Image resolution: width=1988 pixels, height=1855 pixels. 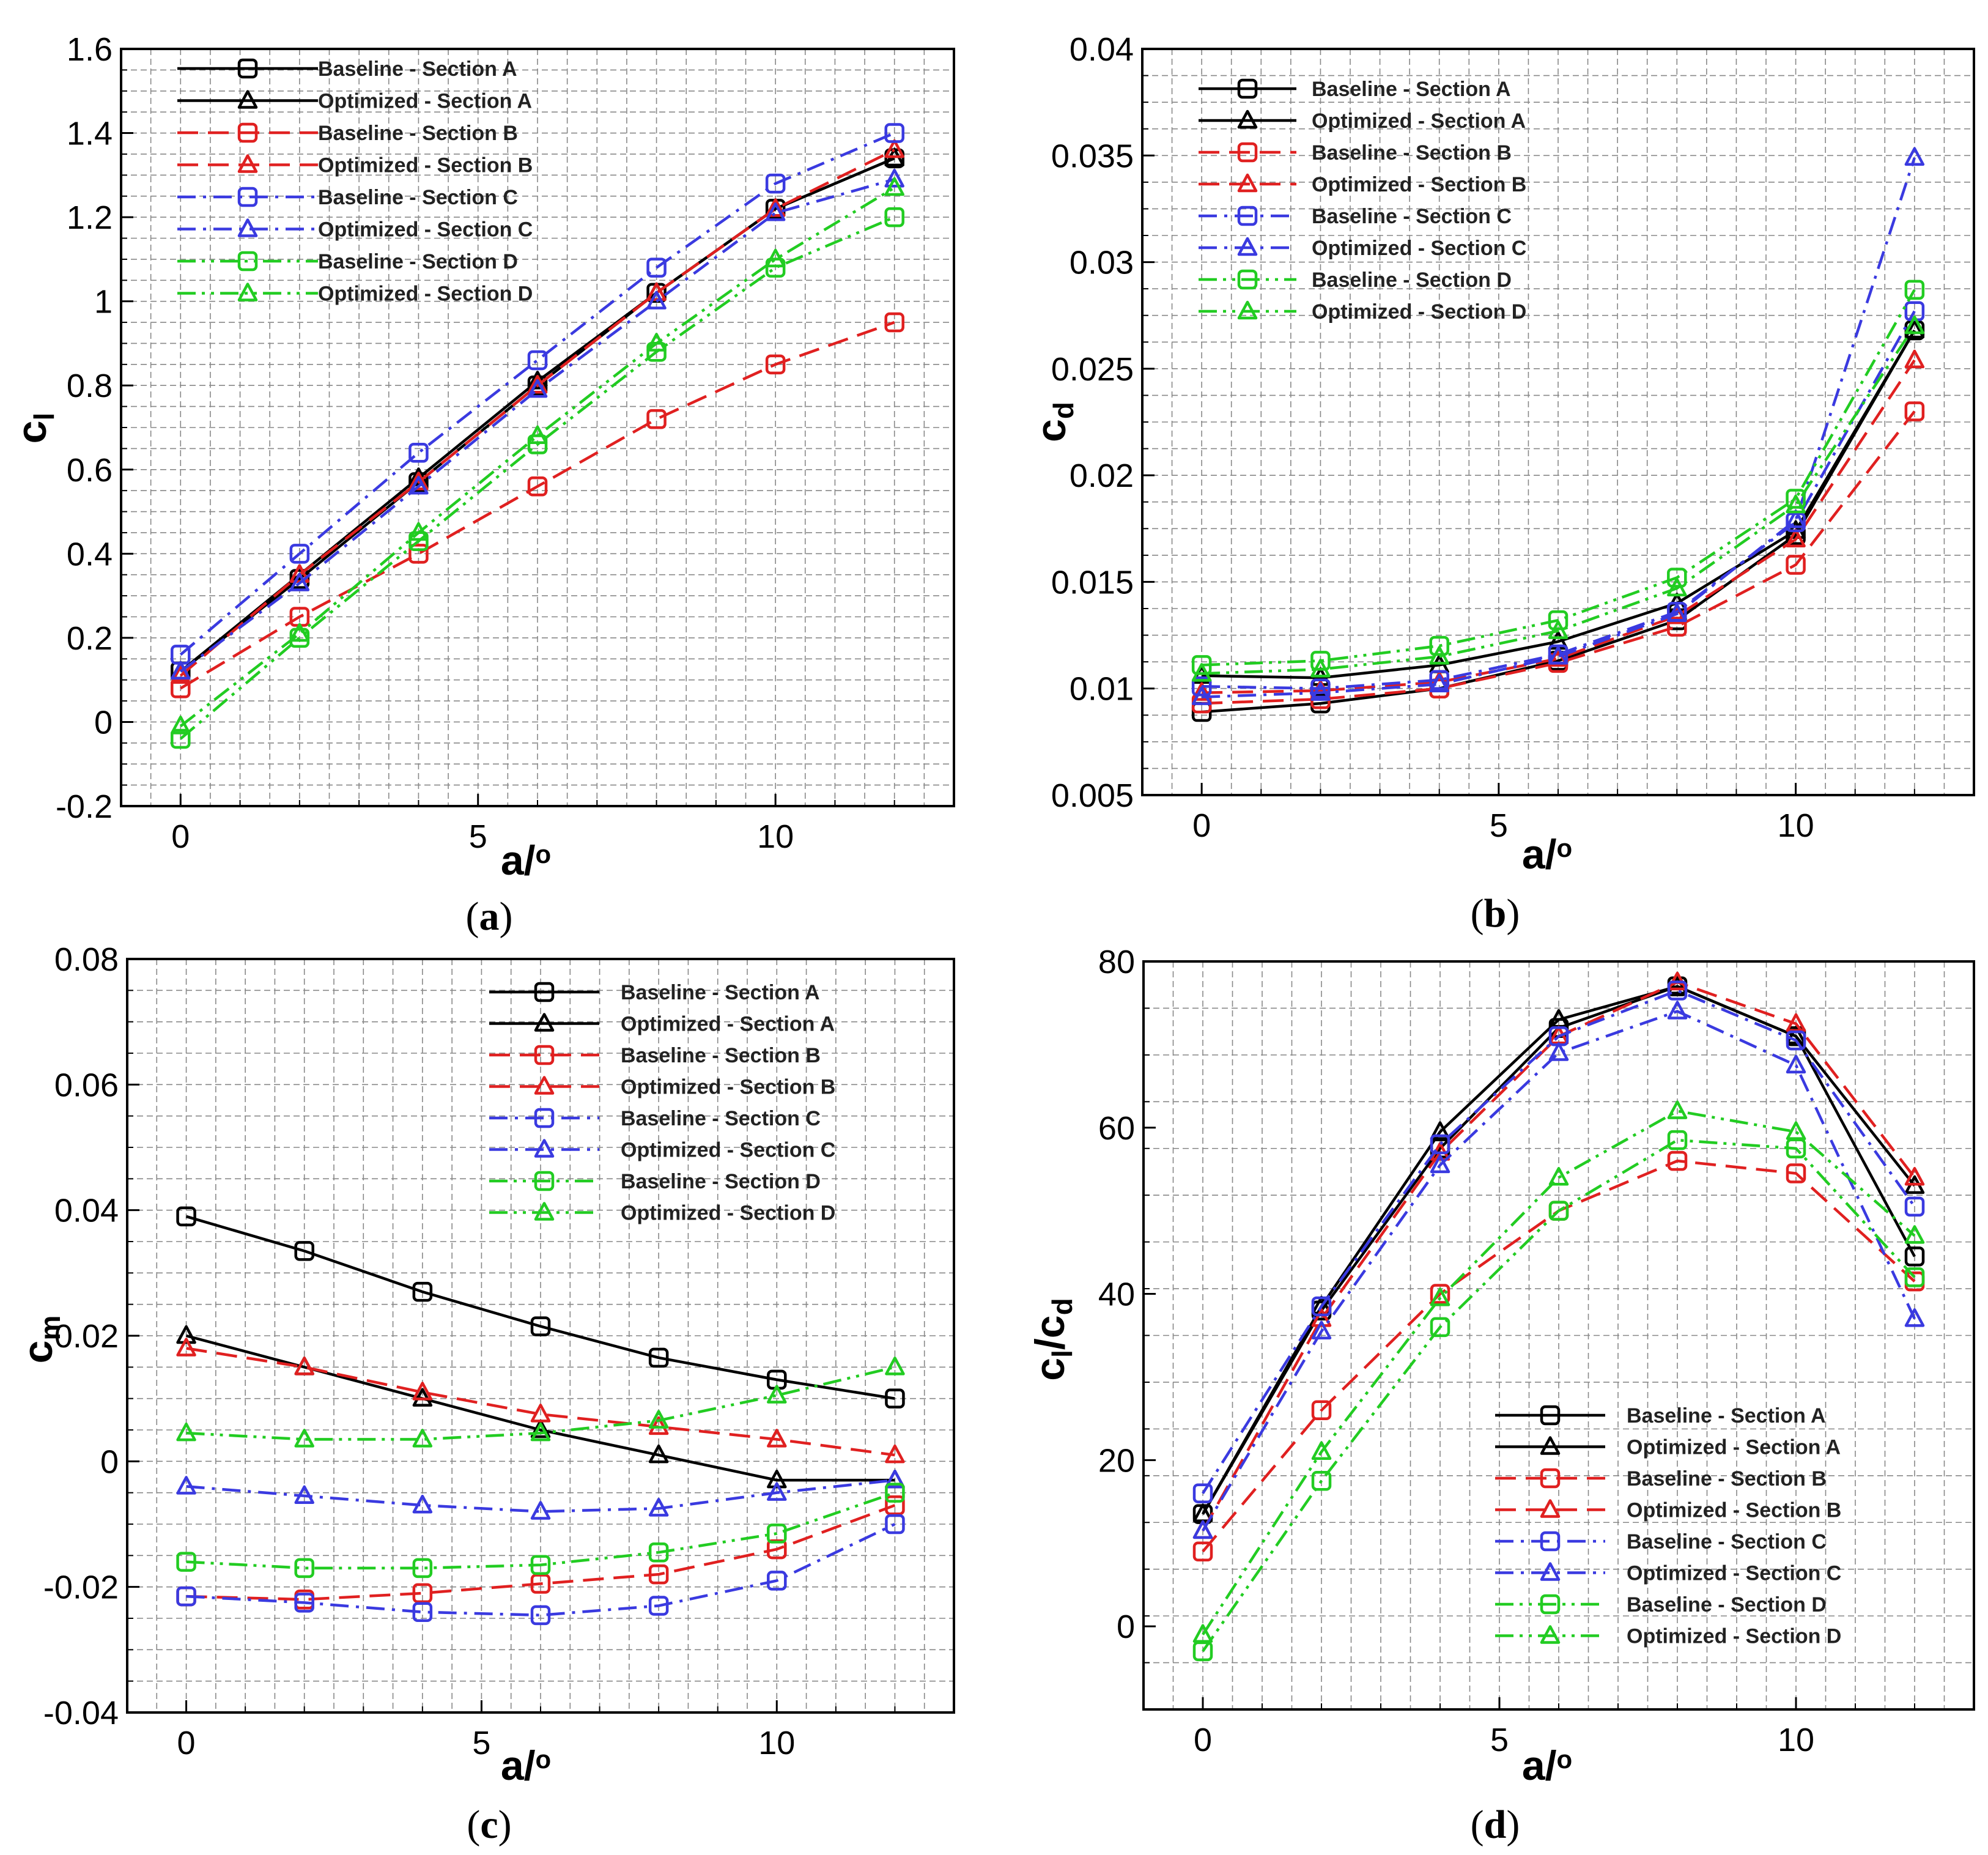 What do you see at coordinates (1411, 89) in the screenshot?
I see `legend-label: Baseline - Section A` at bounding box center [1411, 89].